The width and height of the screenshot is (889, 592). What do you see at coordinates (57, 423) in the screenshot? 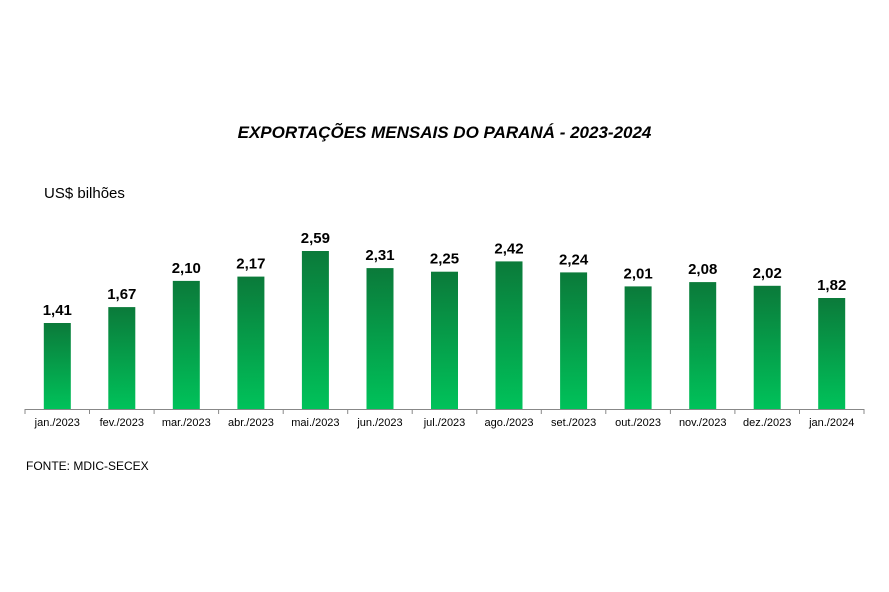
I see `x-tick-label: jan./2023` at bounding box center [57, 423].